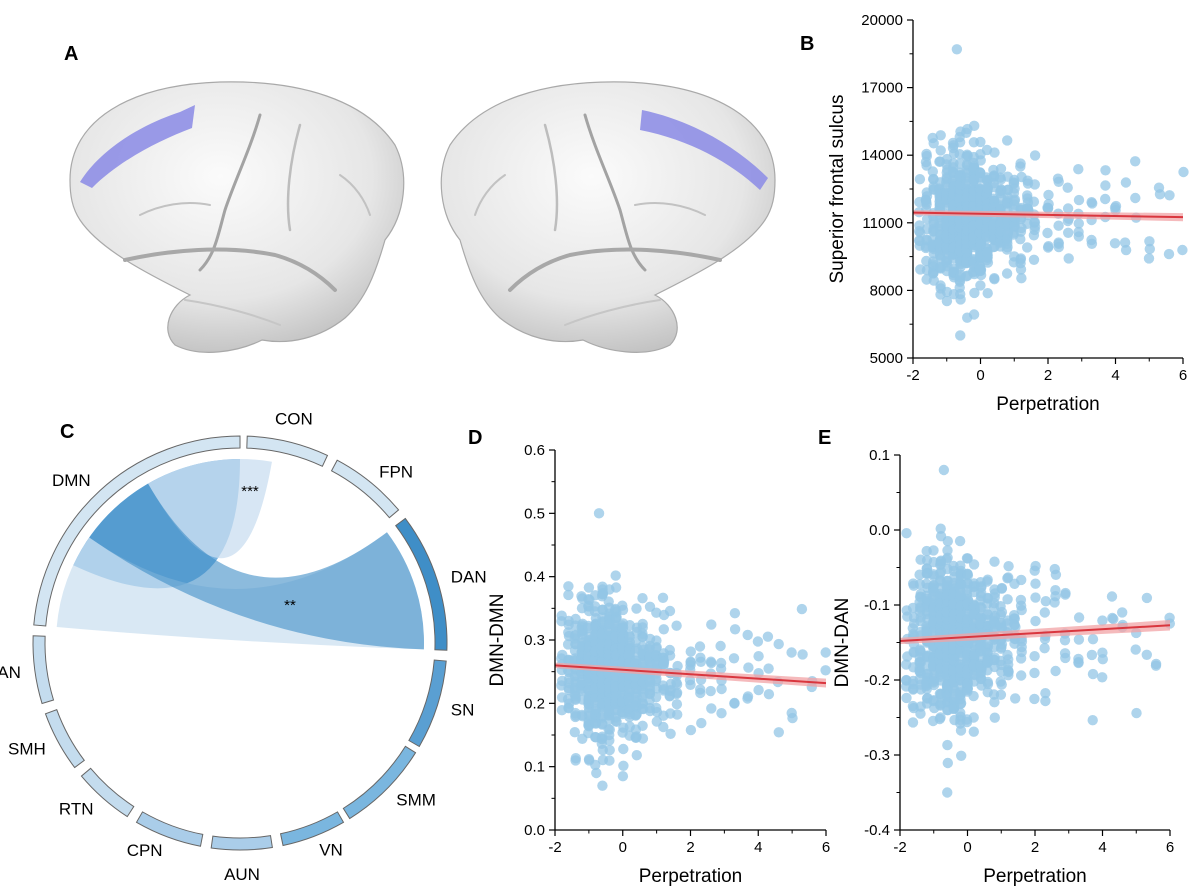 This screenshot has width=1190, height=894. I want to click on y-tick-label: 11000, so click(882, 223).